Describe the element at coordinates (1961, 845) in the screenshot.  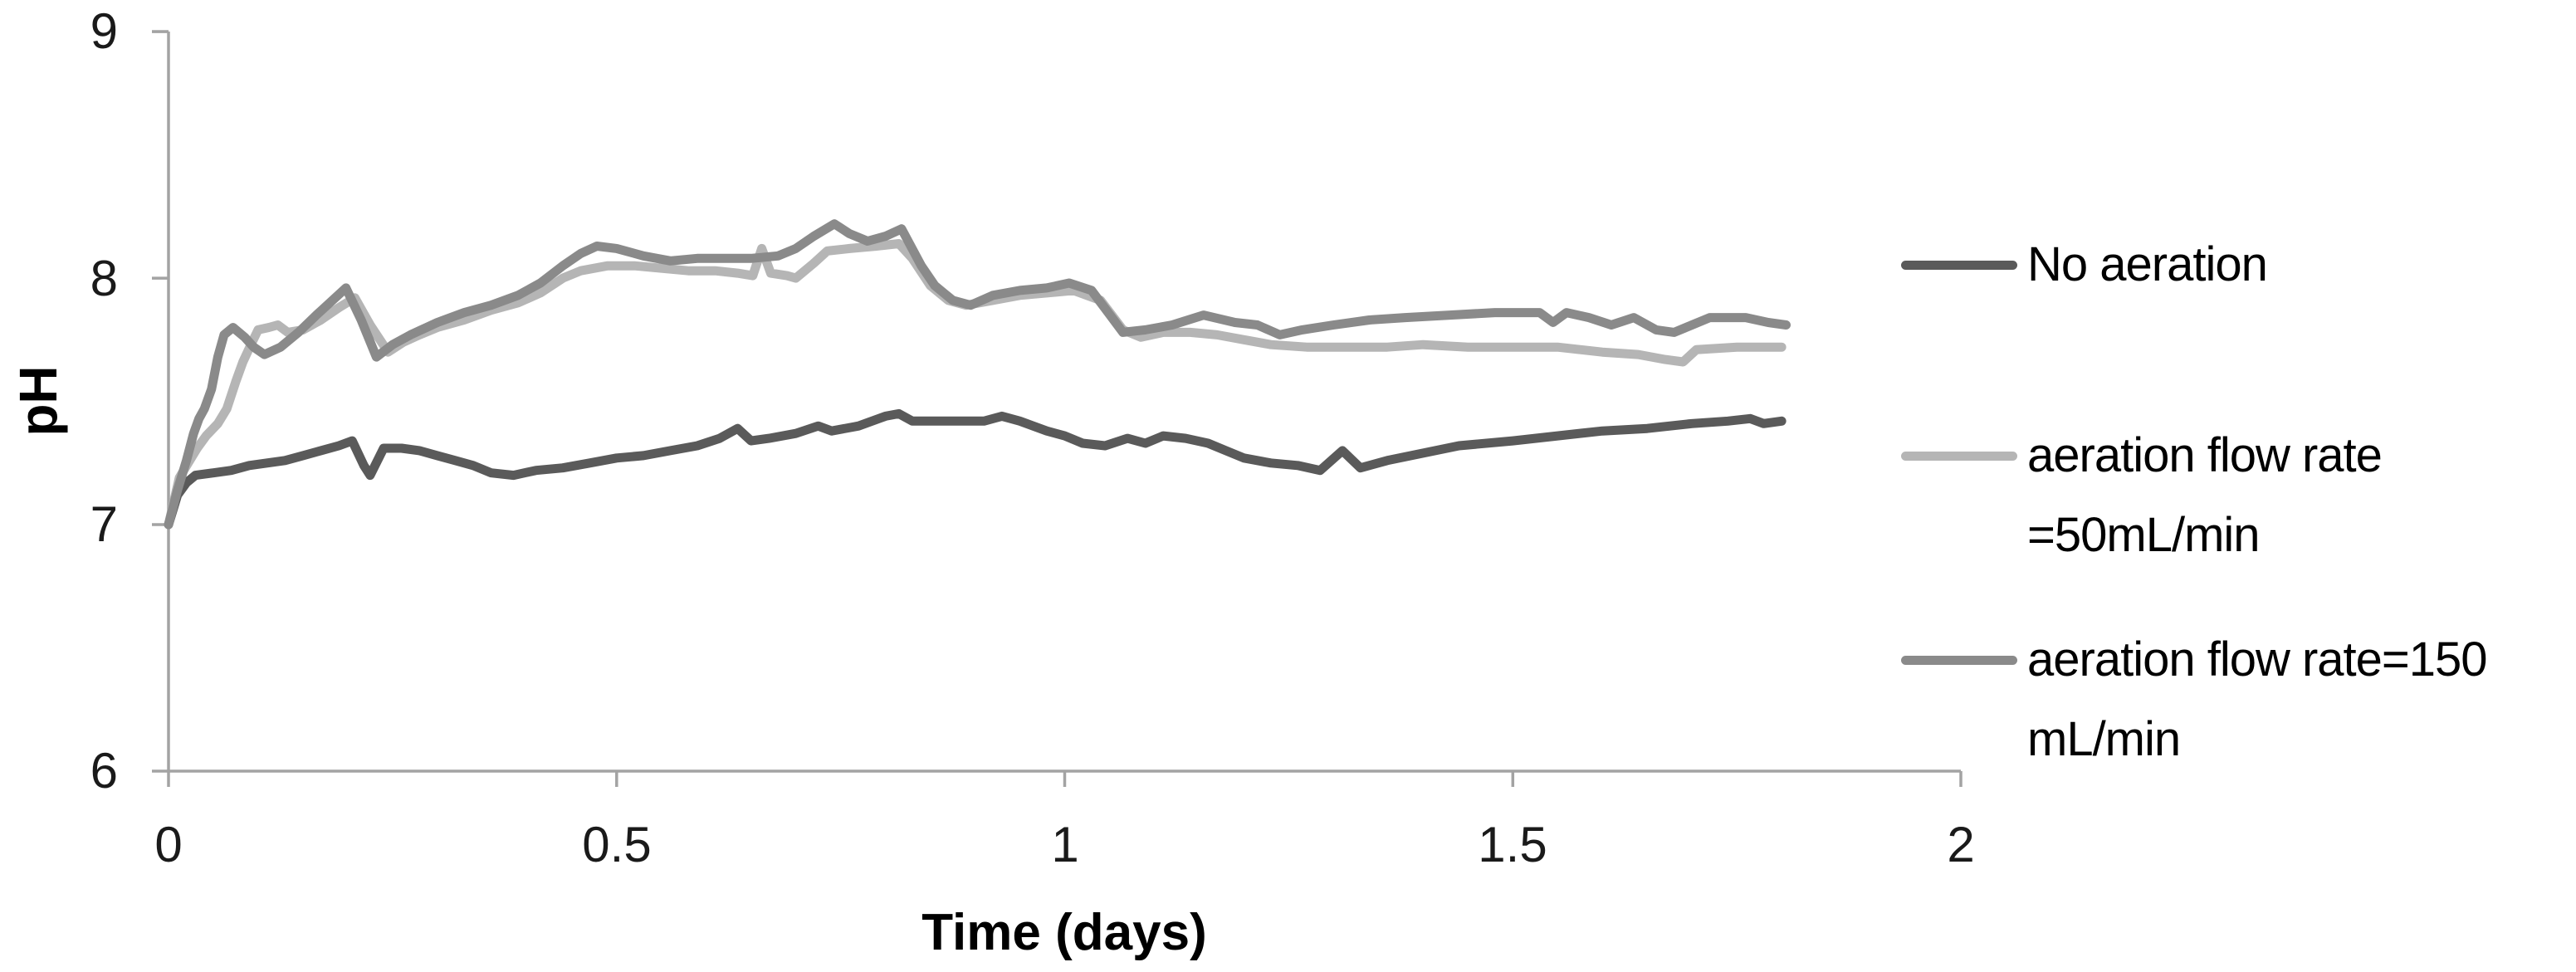
I see `x-tick-label-2: 2` at that location.